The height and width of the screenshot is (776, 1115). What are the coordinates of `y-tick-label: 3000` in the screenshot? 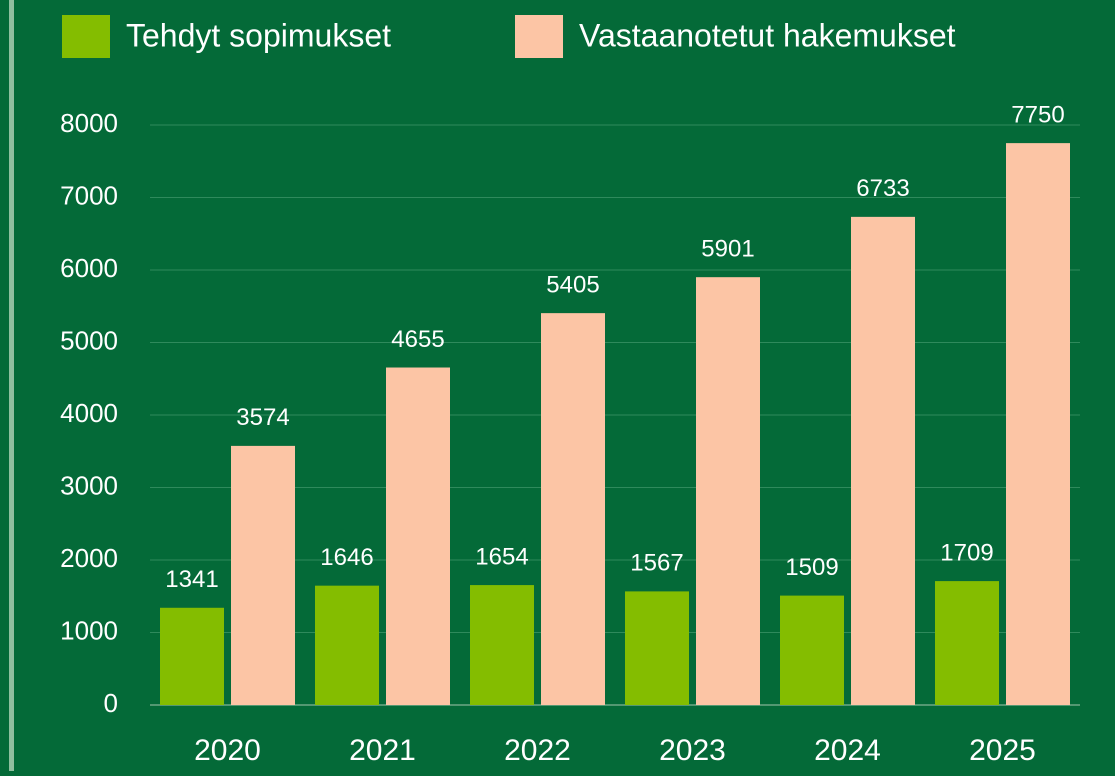 It's located at (89, 485).